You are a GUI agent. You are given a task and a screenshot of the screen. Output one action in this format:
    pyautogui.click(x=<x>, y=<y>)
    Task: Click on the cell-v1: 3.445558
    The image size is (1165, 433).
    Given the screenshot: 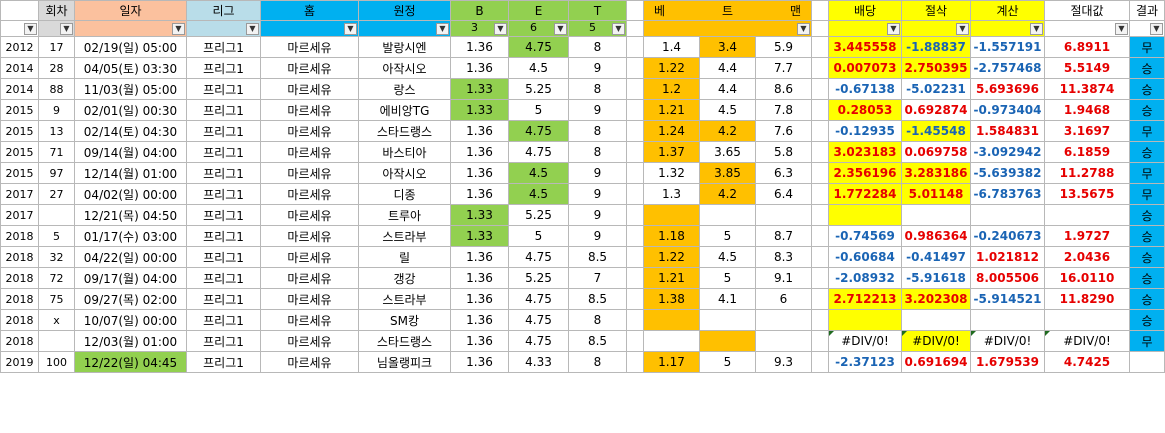 What is the action you would take?
    pyautogui.click(x=865, y=47)
    